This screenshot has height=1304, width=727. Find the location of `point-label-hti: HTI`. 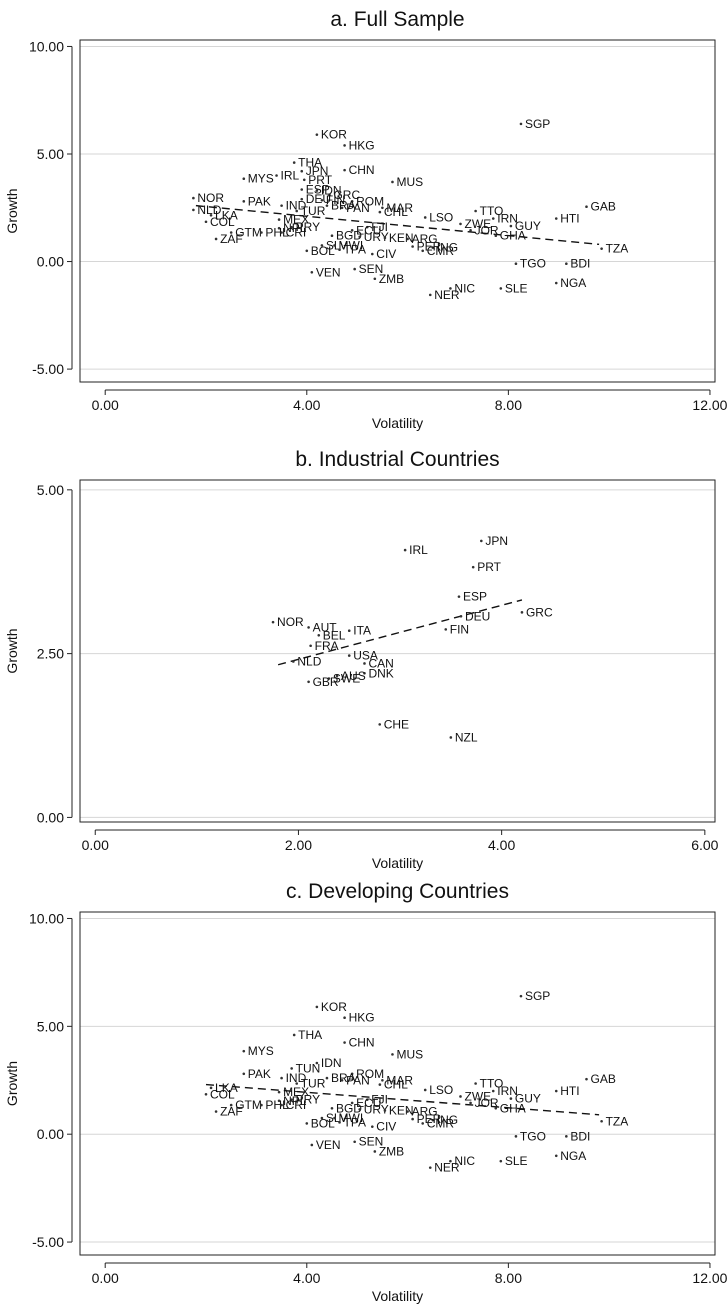

point-label-hti: HTI is located at coordinates (569, 219).